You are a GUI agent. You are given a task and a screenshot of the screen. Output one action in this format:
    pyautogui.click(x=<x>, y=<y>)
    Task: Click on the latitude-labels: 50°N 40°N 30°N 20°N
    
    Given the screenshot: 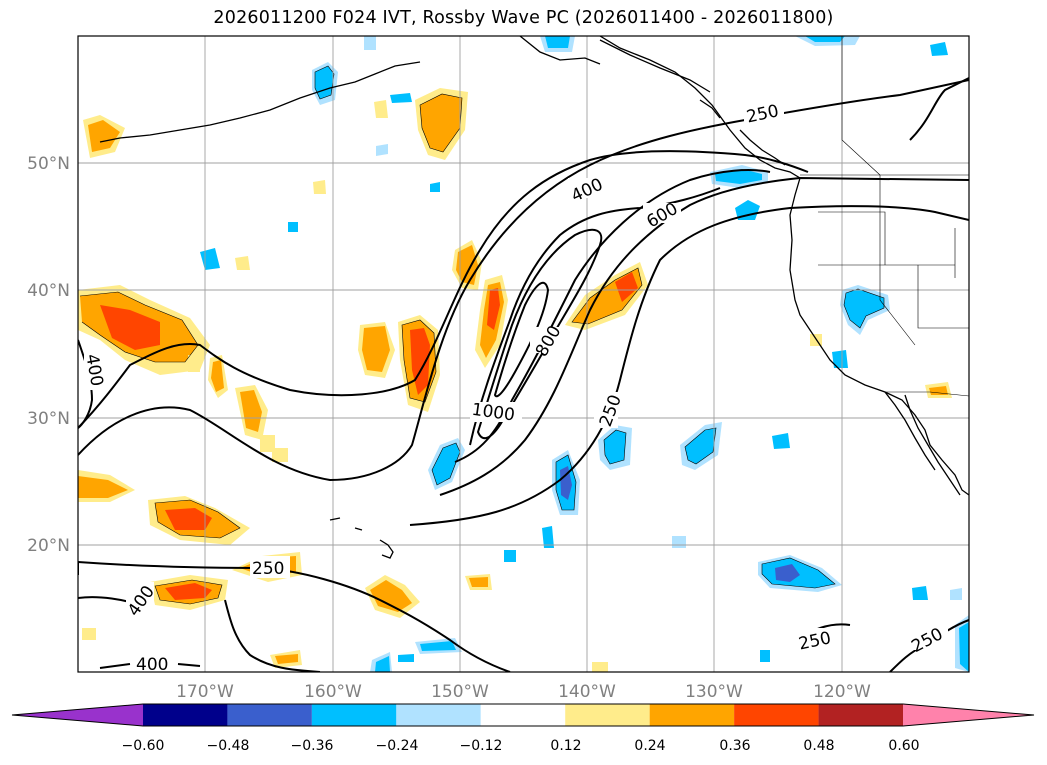 What is the action you would take?
    pyautogui.click(x=48, y=355)
    